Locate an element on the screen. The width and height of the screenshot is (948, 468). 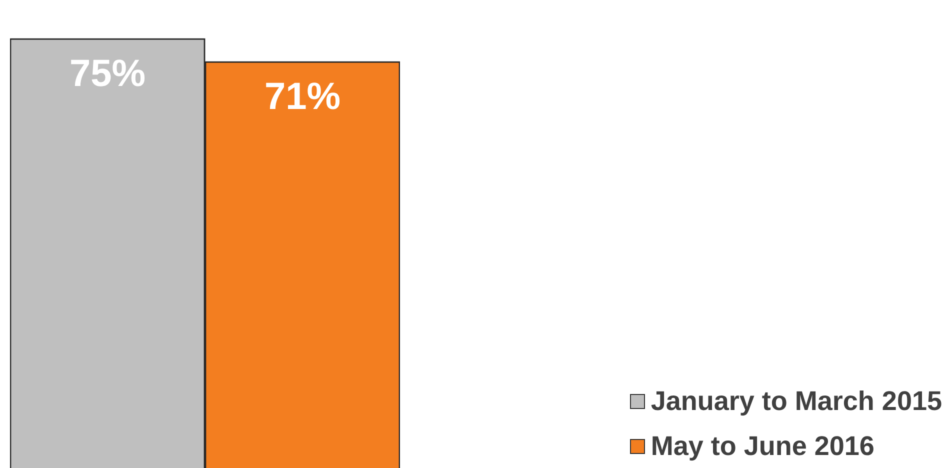
data-label: 71% is located at coordinates (302, 97).